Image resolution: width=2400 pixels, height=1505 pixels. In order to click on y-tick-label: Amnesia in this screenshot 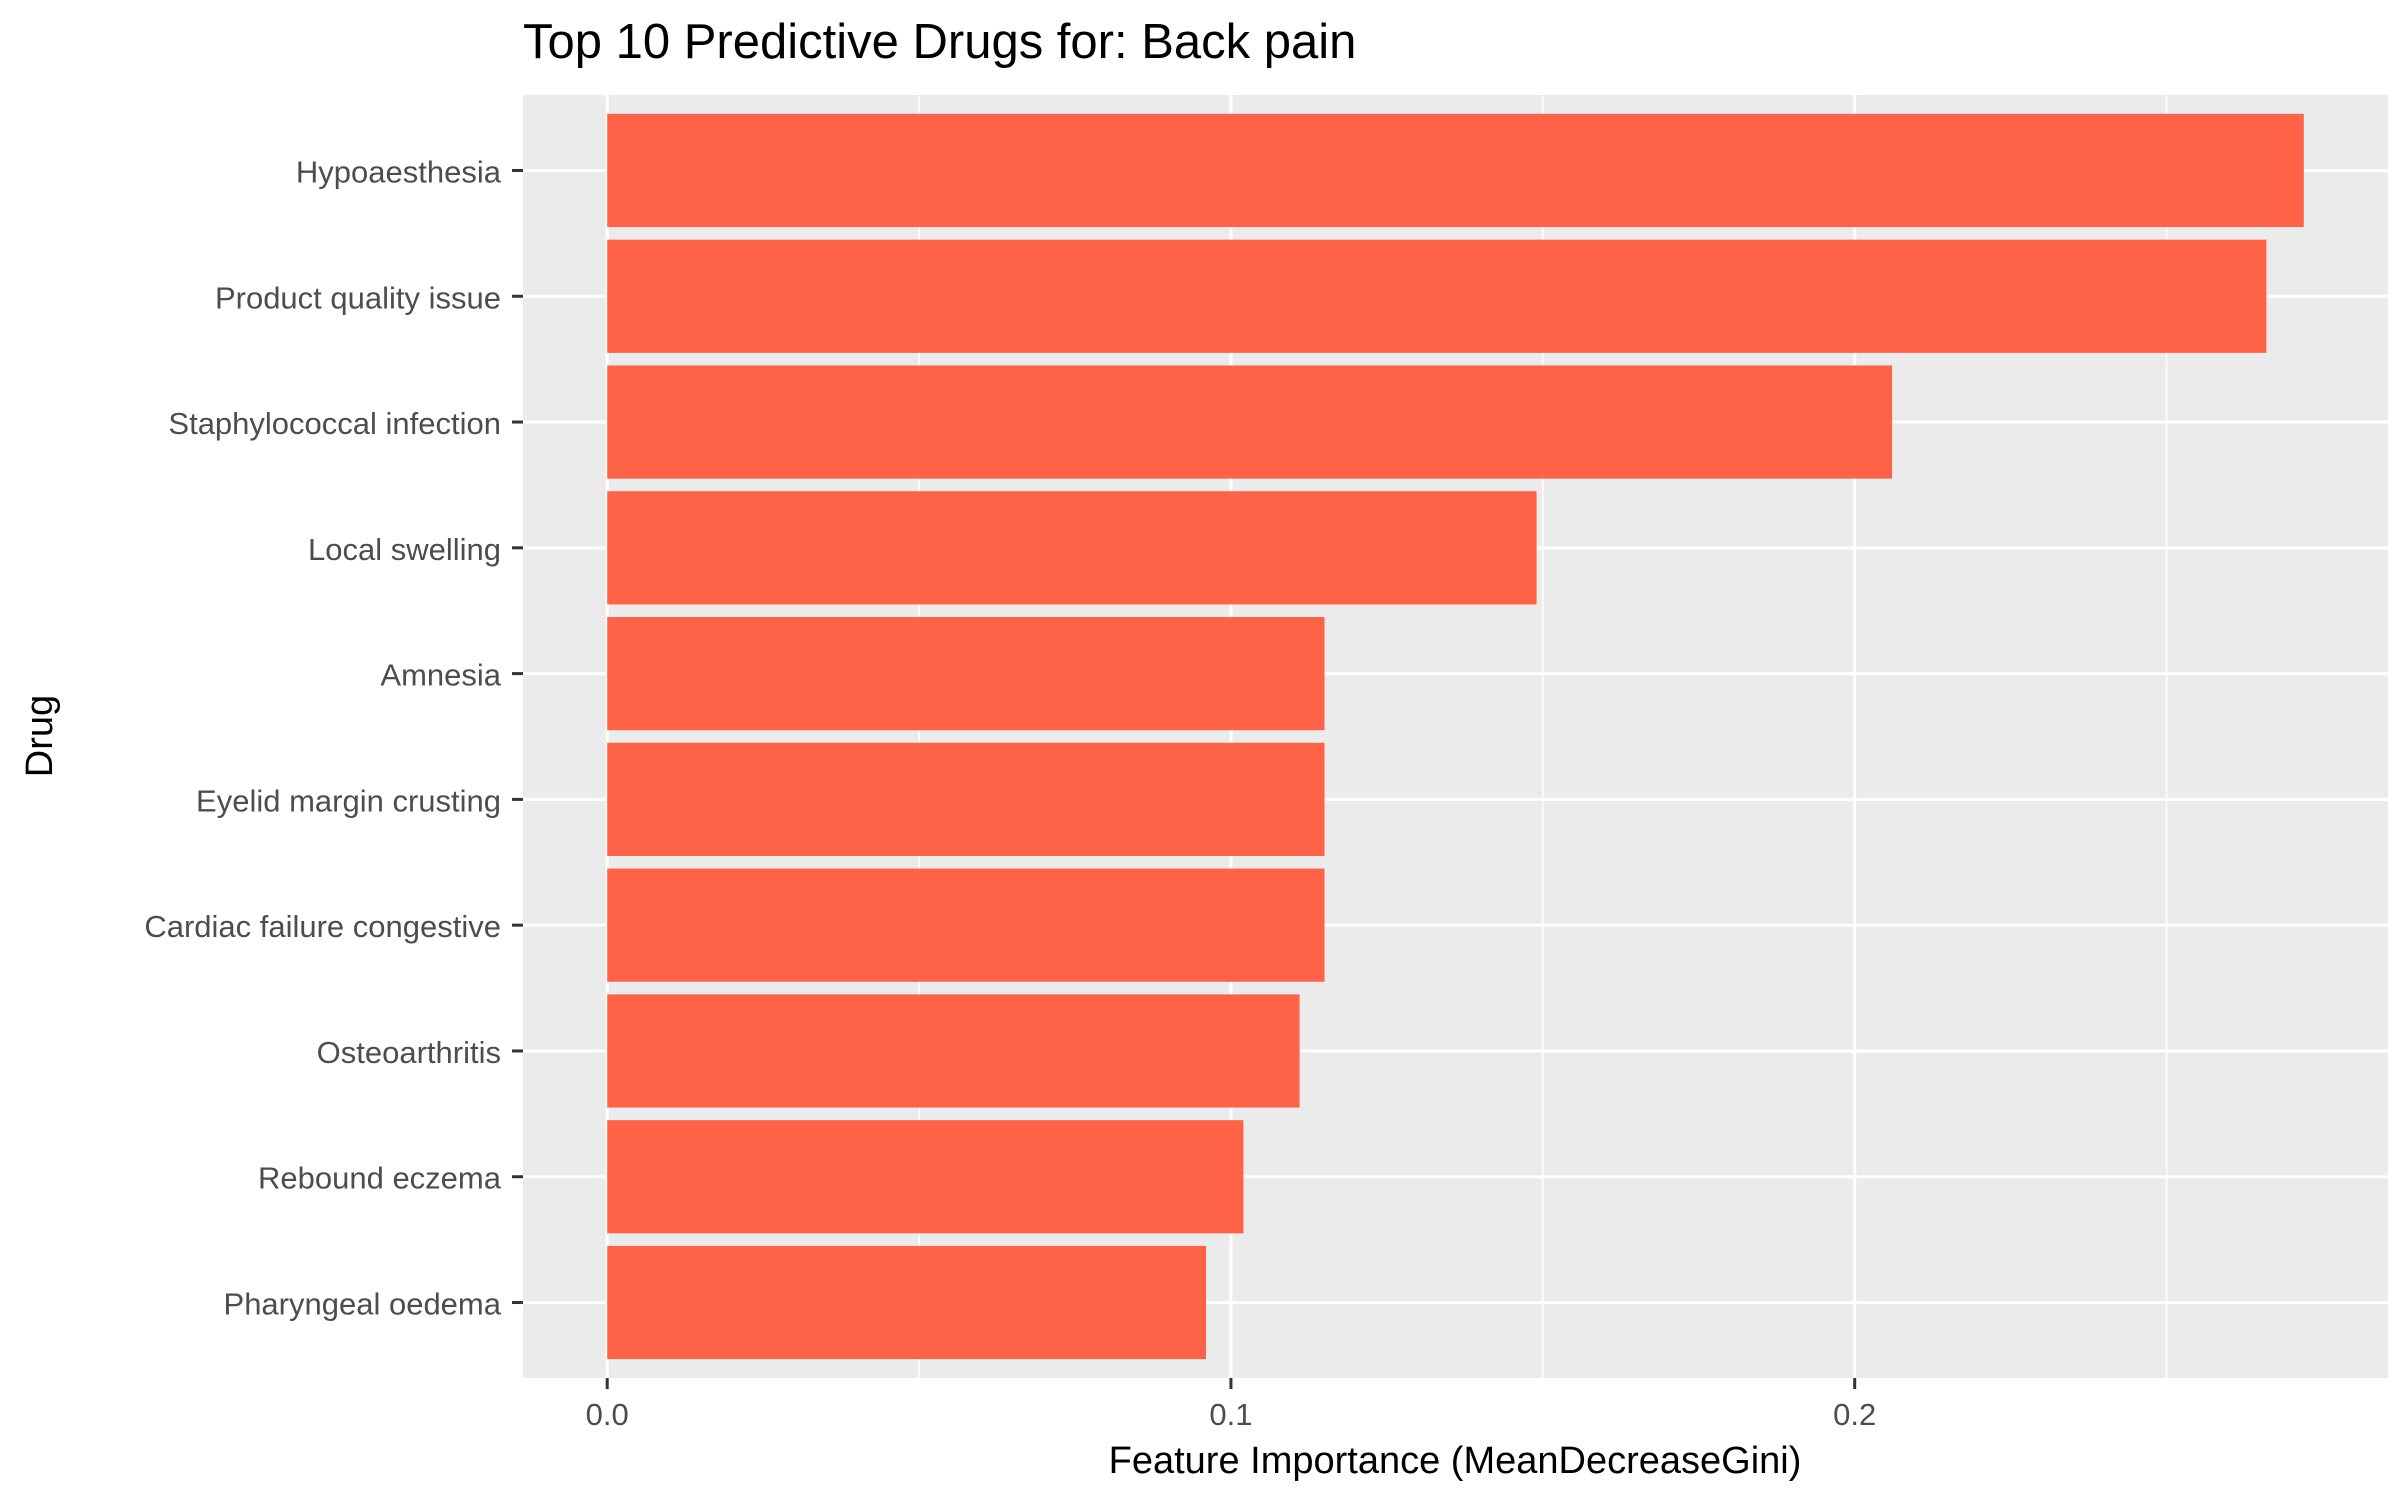, I will do `click(440, 675)`.